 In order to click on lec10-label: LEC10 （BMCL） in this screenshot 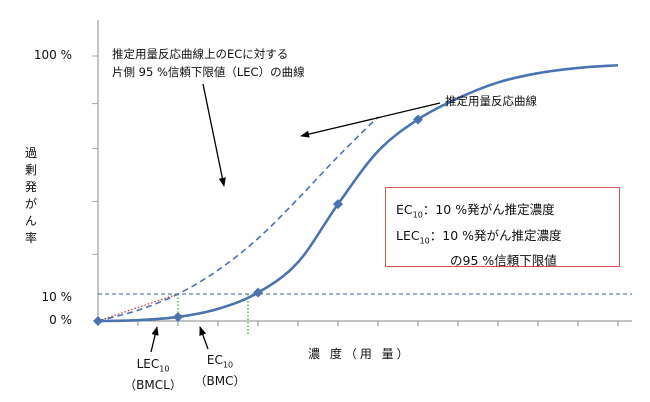, I will do `click(153, 375)`.